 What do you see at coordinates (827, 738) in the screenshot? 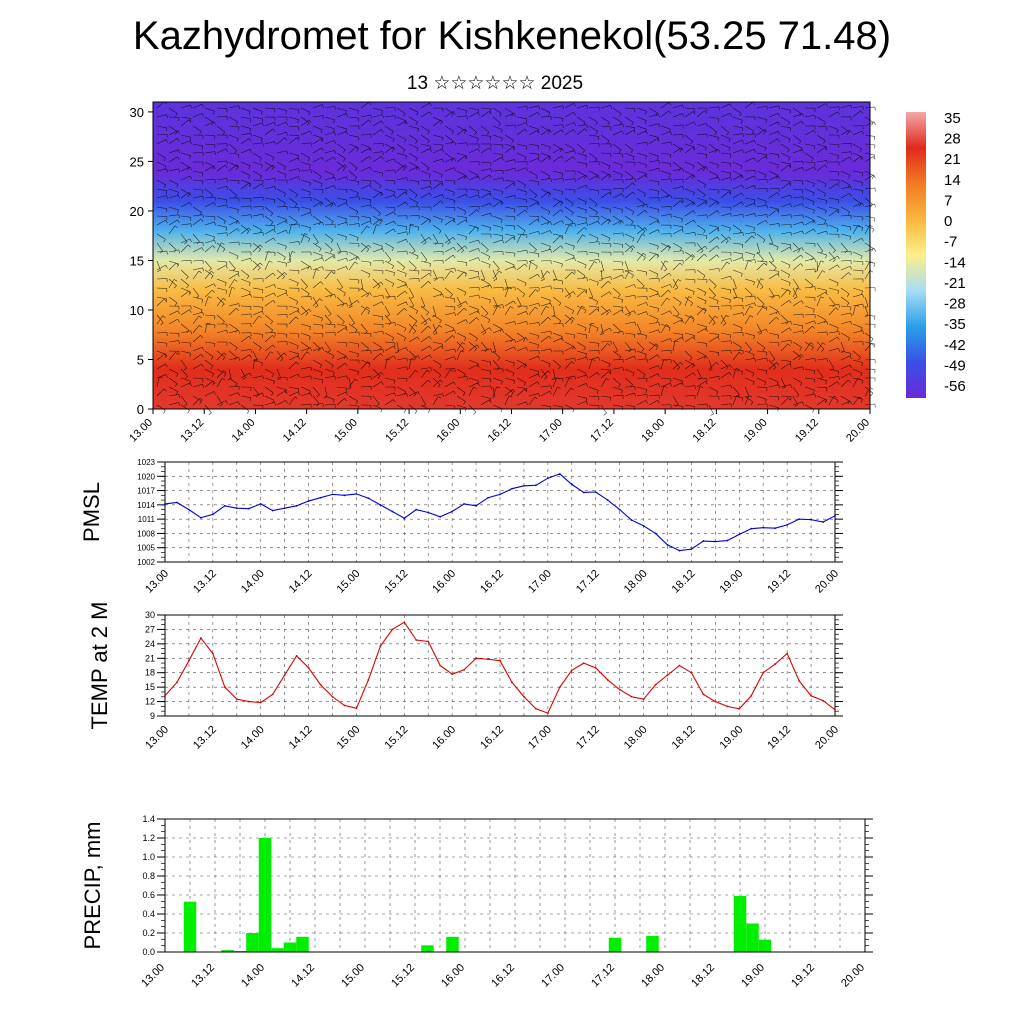
I see `x-tick-label: 20.00` at bounding box center [827, 738].